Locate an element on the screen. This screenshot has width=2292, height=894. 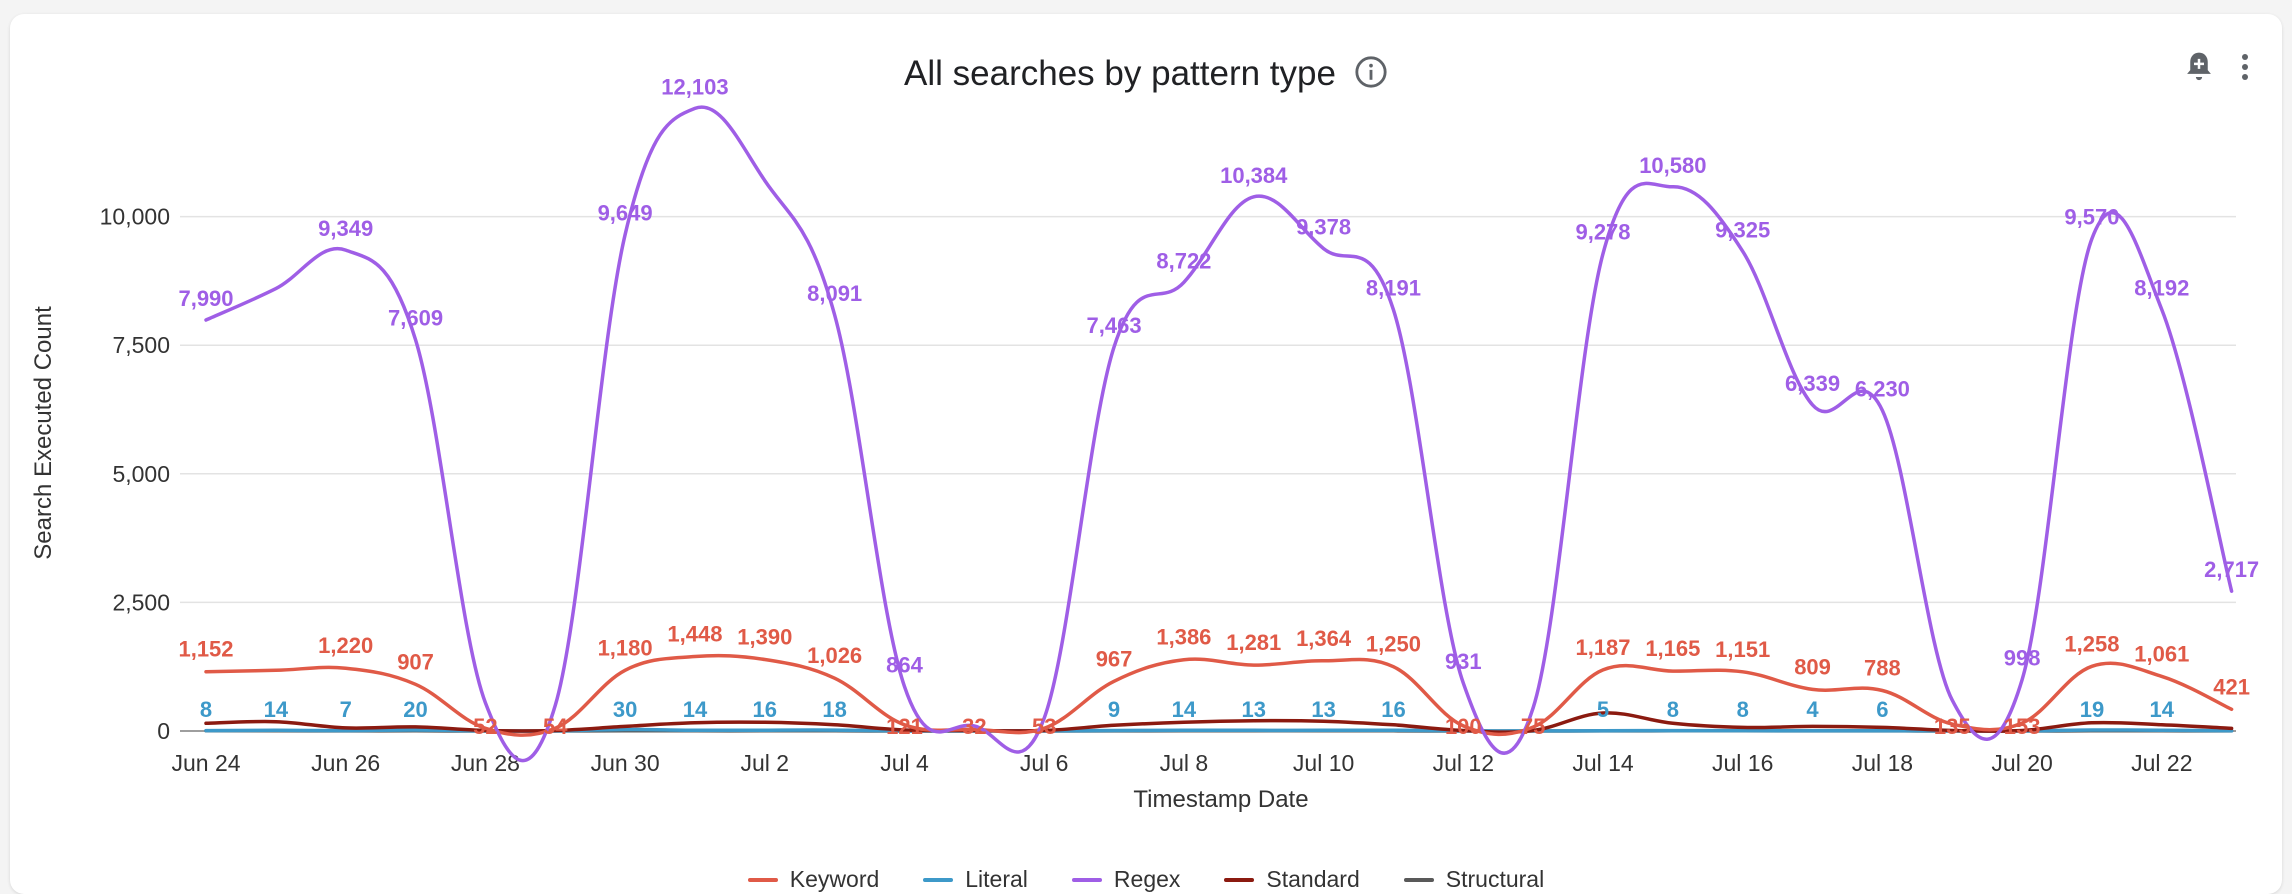
legend-label: Keyword is located at coordinates (834, 879).